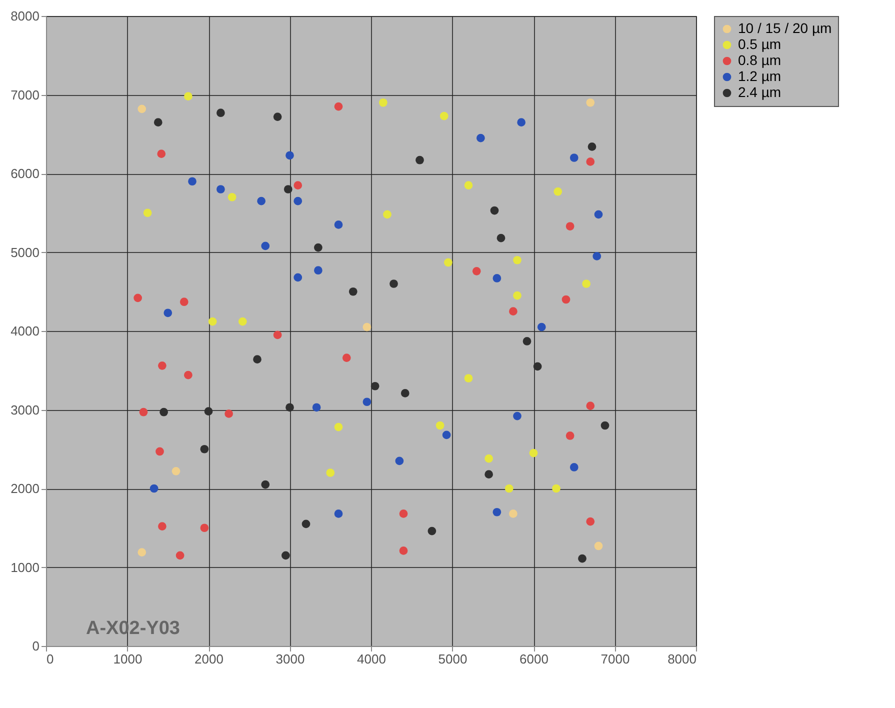 This screenshot has width=895, height=708. I want to click on x-tick-label: 5000, so click(453, 659).